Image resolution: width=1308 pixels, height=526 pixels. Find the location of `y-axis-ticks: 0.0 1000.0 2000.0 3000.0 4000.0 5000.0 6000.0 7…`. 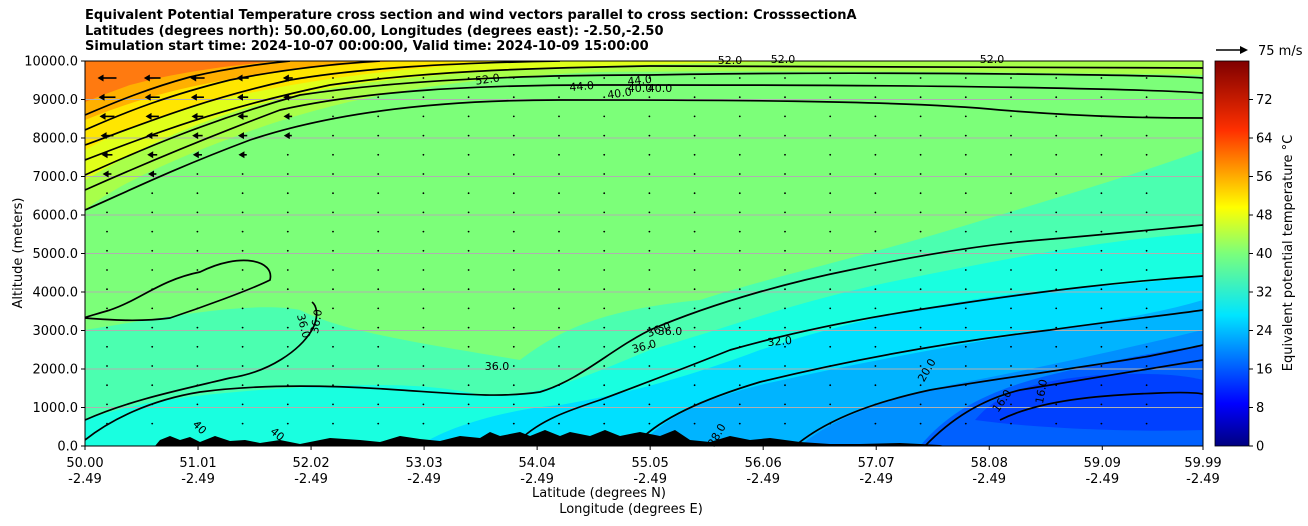

y-axis-ticks: 0.0 1000.0 2000.0 3000.0 4000.0 5000.0 6000.0 7… is located at coordinates (54, 255).